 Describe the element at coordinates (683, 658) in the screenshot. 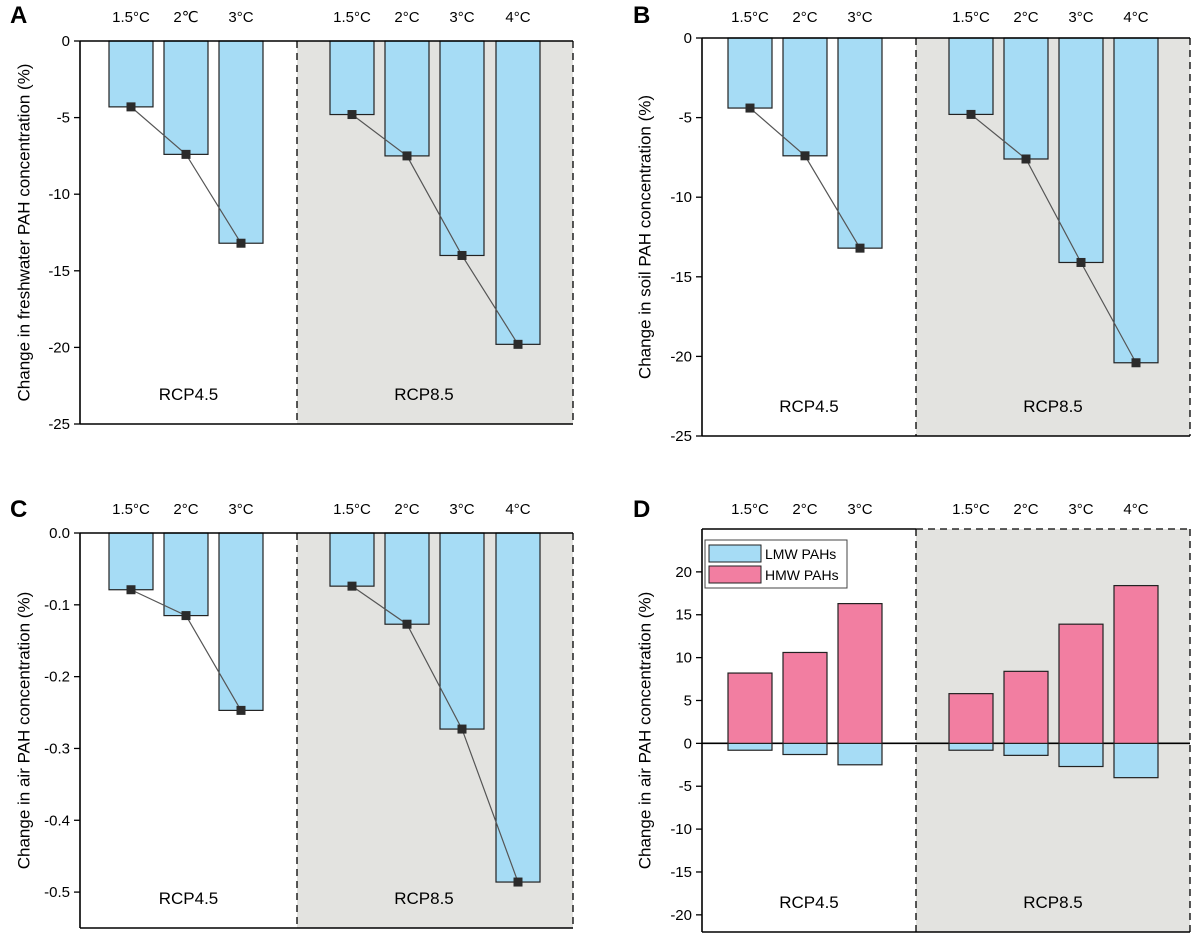

I see `y-tick-label: 10` at that location.